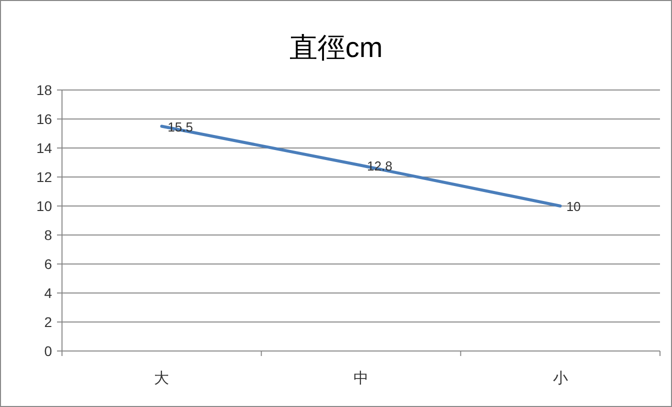  What do you see at coordinates (48, 293) in the screenshot?
I see `y-tick-label: 4` at bounding box center [48, 293].